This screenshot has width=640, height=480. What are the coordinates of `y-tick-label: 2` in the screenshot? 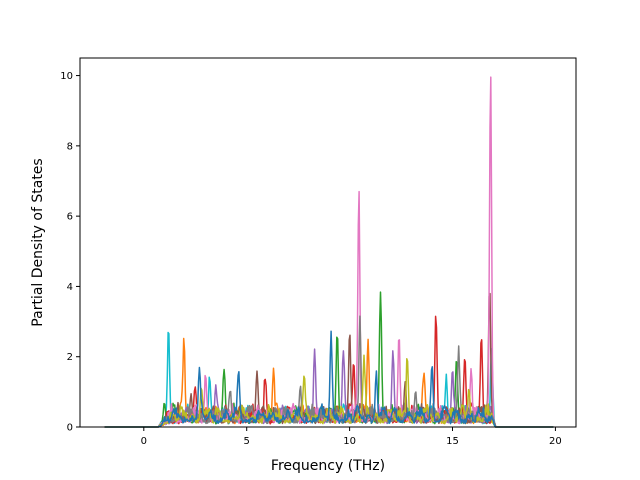 It's located at (70, 357).